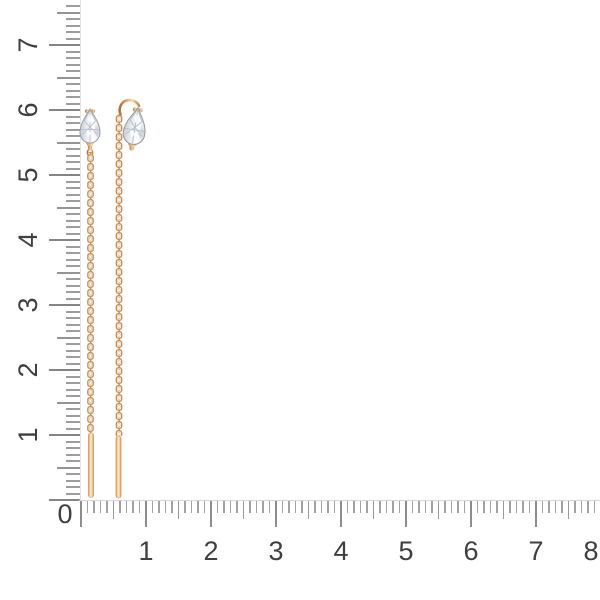 This screenshot has height=600, width=600. Describe the element at coordinates (27, 370) in the screenshot. I see `ruler-vertical-number: 2` at that location.